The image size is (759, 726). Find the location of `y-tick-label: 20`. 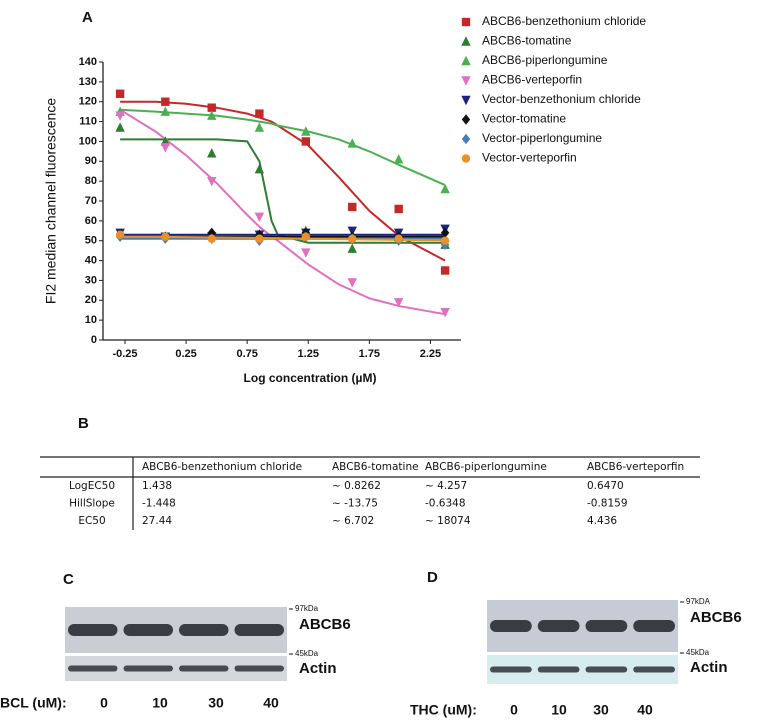

y-tick-label: 20 is located at coordinates (91, 300).